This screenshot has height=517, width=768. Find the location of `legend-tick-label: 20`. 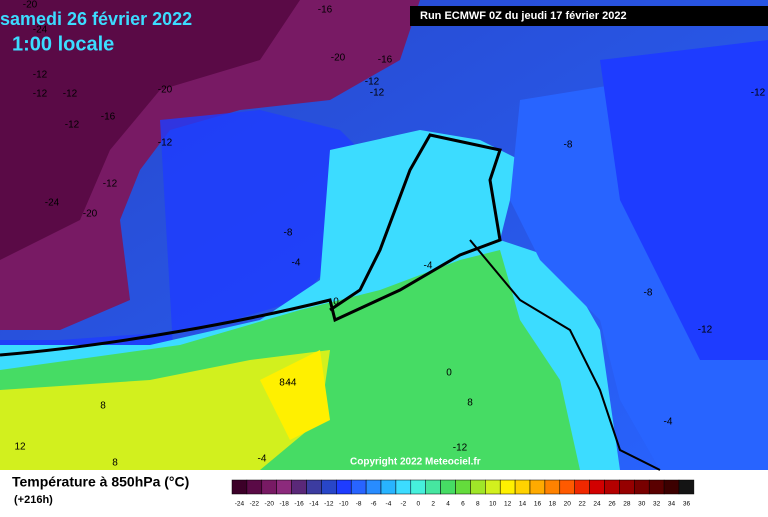

legend-tick-label: 20 is located at coordinates (568, 504).